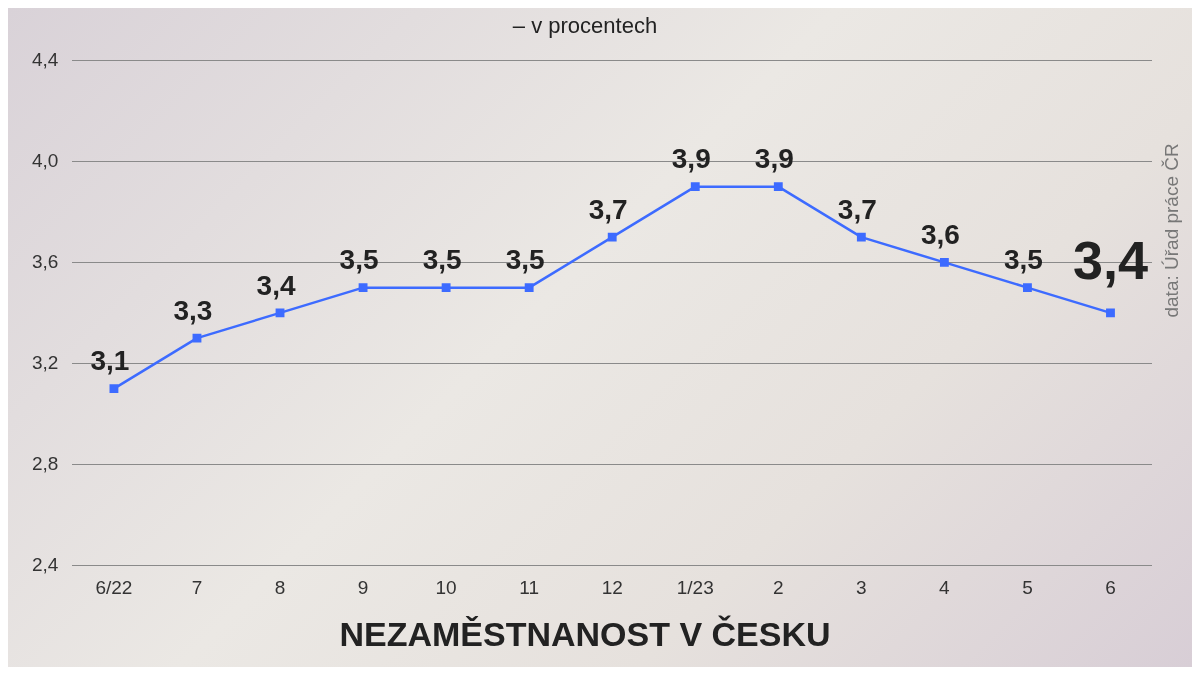 The width and height of the screenshot is (1200, 675). I want to click on x-tick-label: 3, so click(861, 588).